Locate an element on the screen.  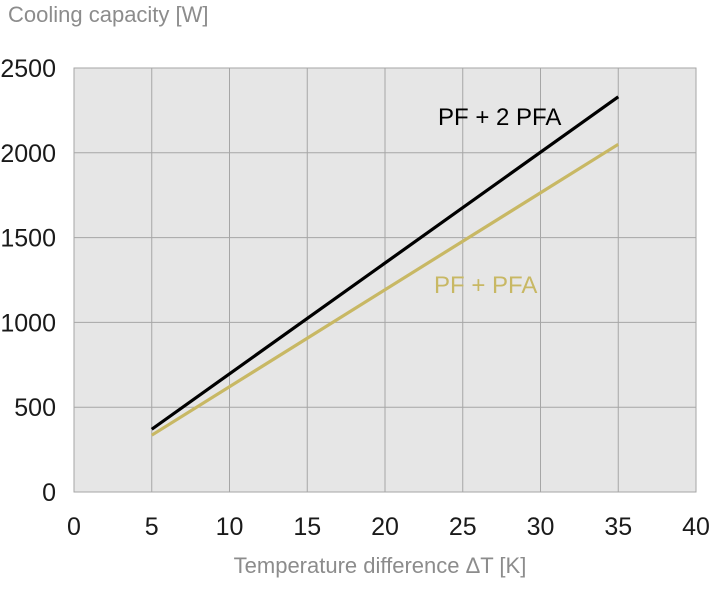
y-tick-label: 2500 is located at coordinates (28, 69).